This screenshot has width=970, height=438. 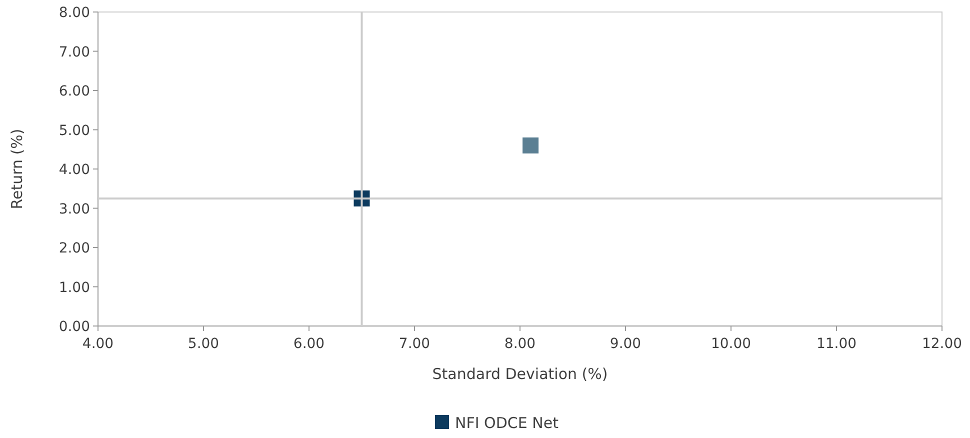 What do you see at coordinates (74, 92) in the screenshot?
I see `y-tick-label: 6.00` at bounding box center [74, 92].